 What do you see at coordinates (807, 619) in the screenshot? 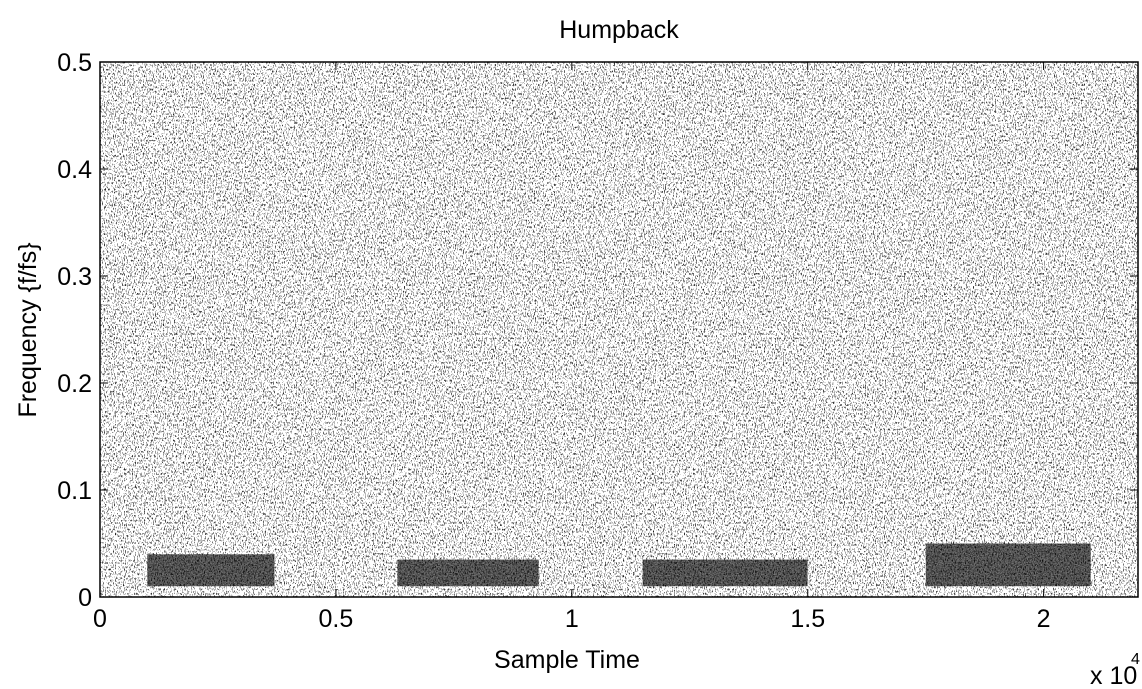
I see `x-tick-label: 1.5` at bounding box center [807, 619].